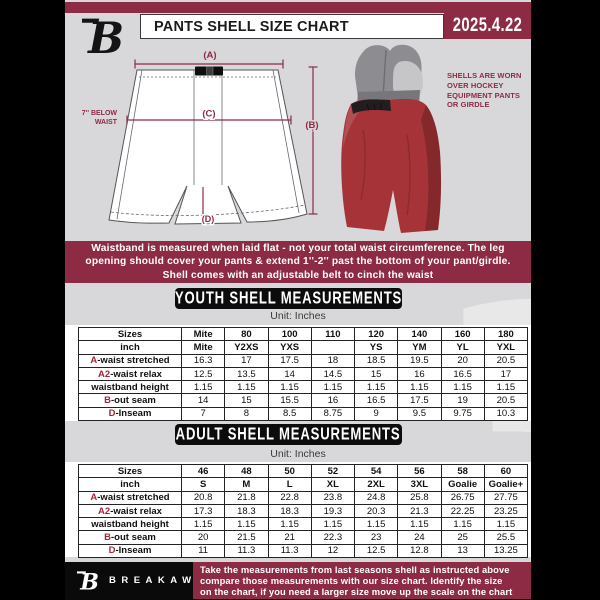  I want to click on pant-outline, so click(208, 147).